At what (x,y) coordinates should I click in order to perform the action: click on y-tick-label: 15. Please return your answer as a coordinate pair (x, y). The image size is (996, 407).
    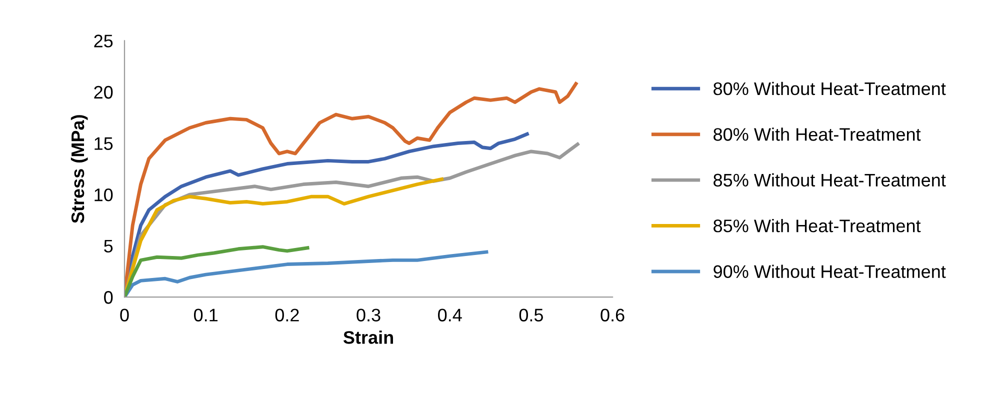
    Looking at the image, I should click on (103, 143).